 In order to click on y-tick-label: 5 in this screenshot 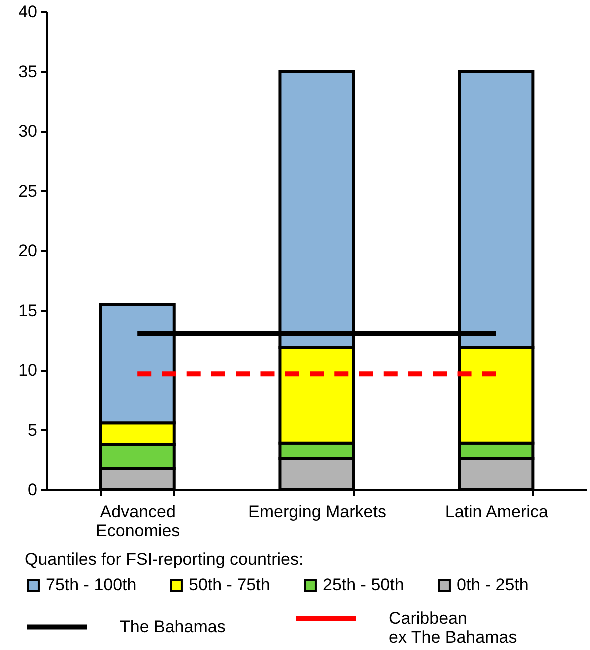, I will do `click(33, 430)`.